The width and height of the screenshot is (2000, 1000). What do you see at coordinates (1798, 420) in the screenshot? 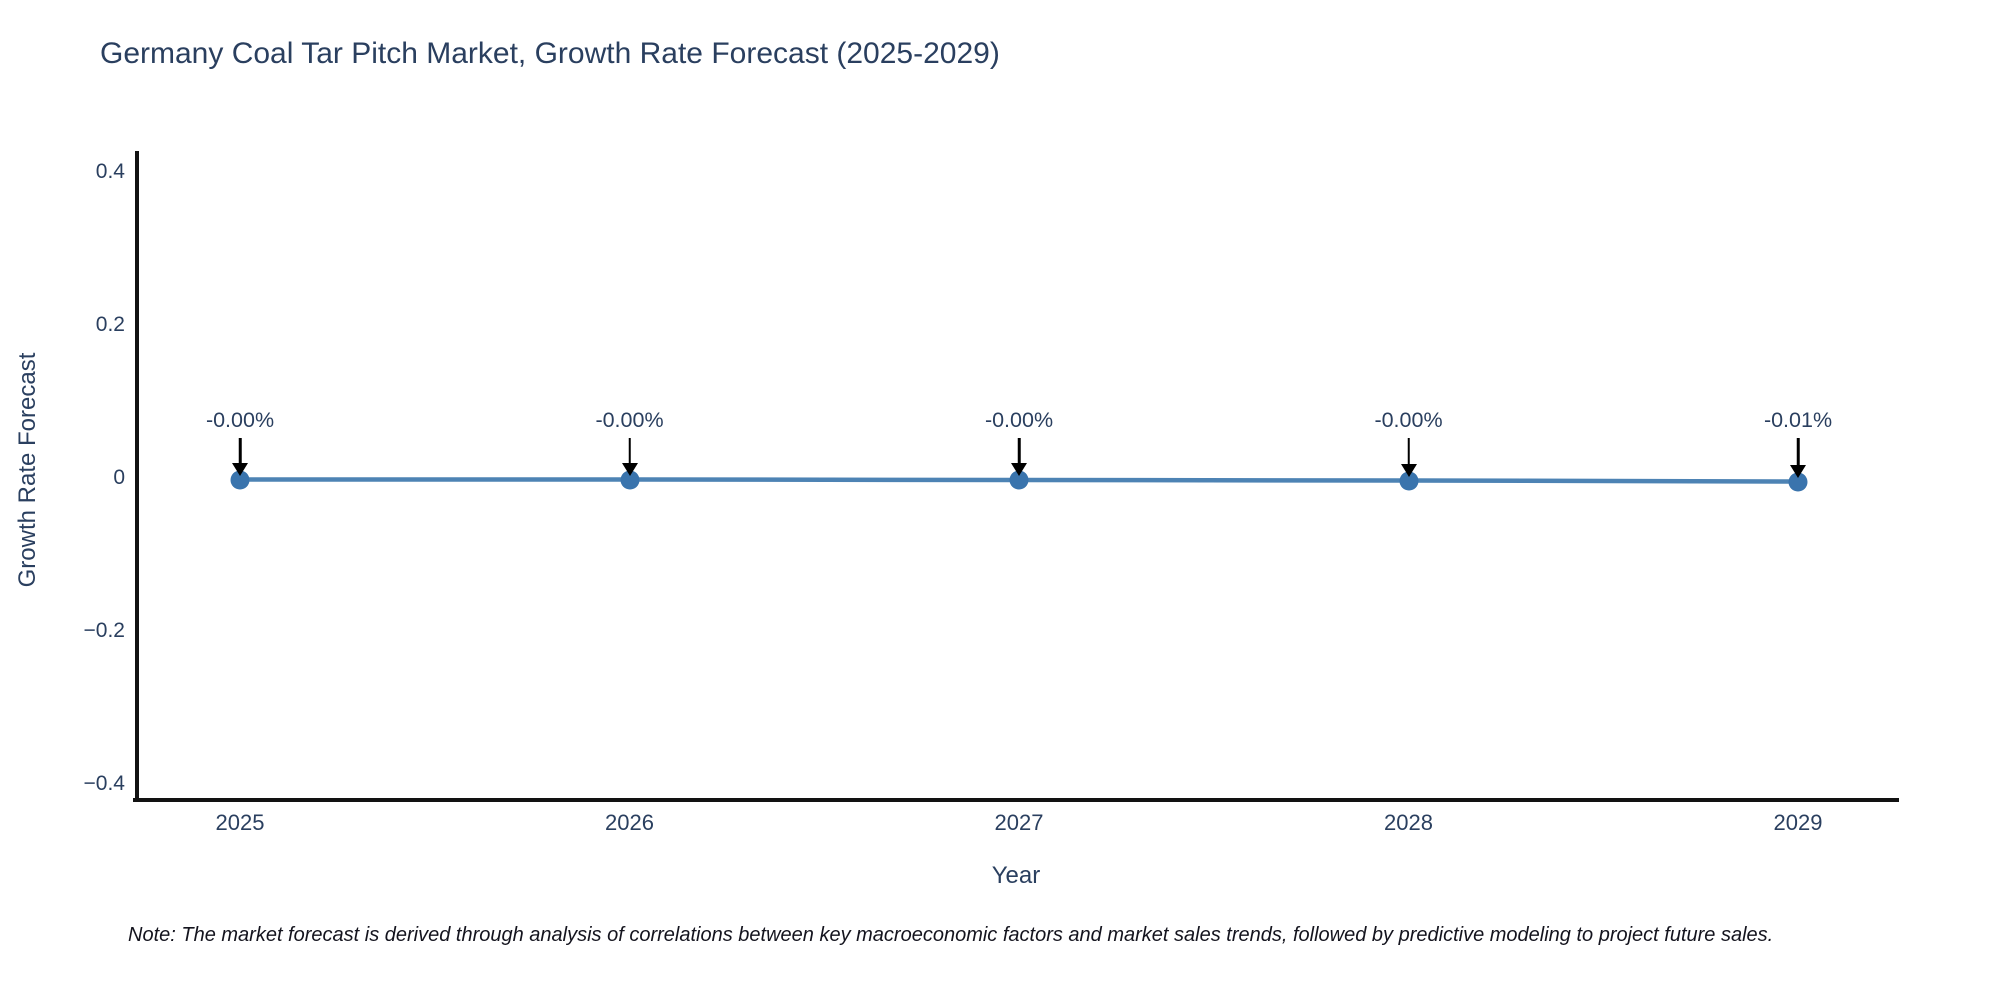
I see `point-annotation-label: -0.01%` at bounding box center [1798, 420].